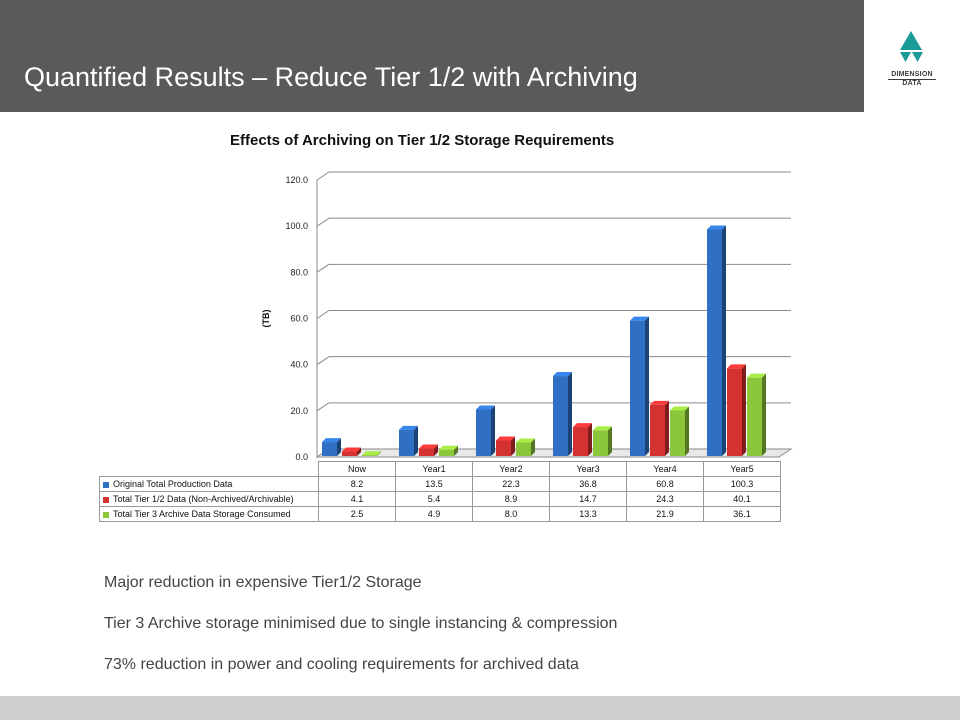 The image size is (960, 720). What do you see at coordinates (357, 499) in the screenshot?
I see `data-label: 4.1` at bounding box center [357, 499].